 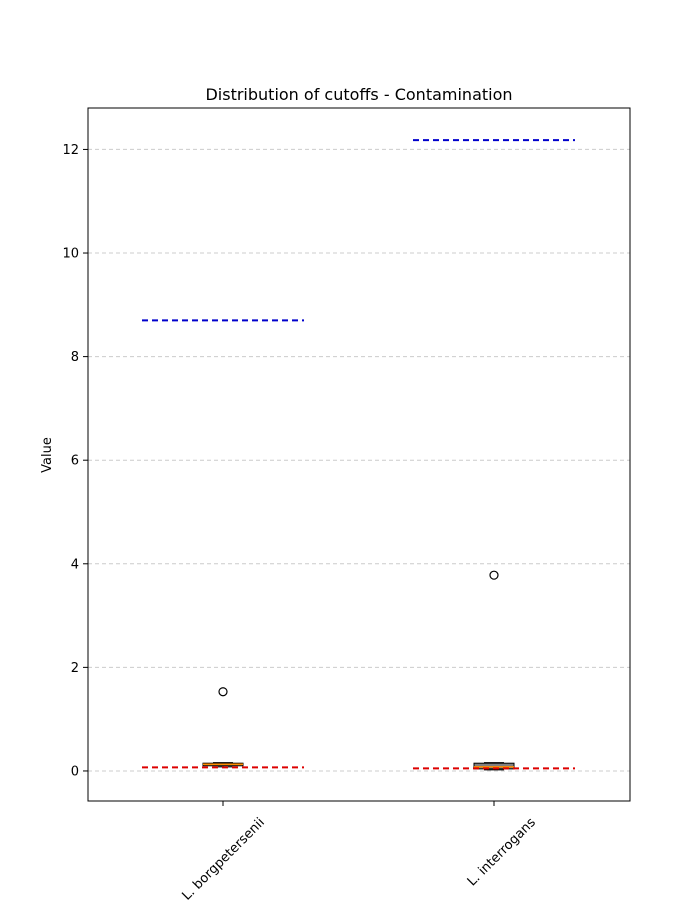 I want to click on y-tick-label: 8, so click(x=75, y=357).